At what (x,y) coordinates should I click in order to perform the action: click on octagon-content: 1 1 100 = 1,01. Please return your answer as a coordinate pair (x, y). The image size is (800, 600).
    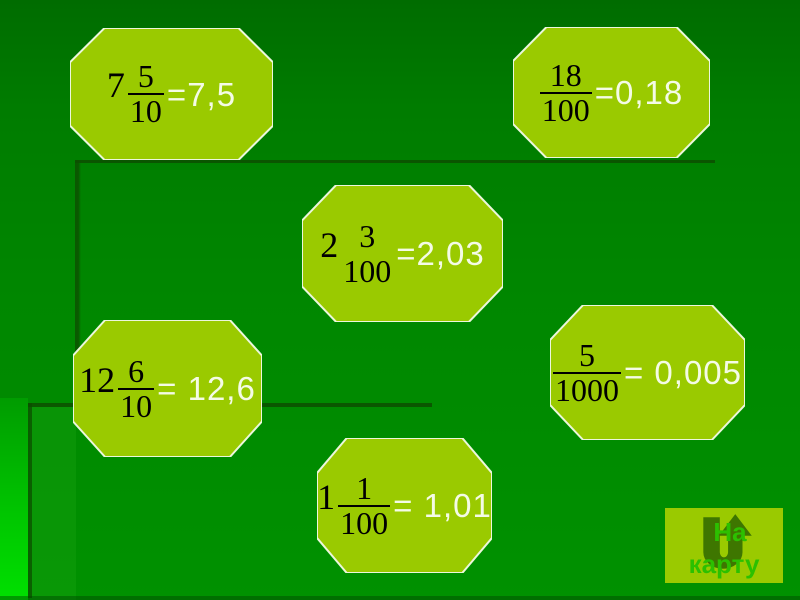
    Looking at the image, I should click on (404, 505).